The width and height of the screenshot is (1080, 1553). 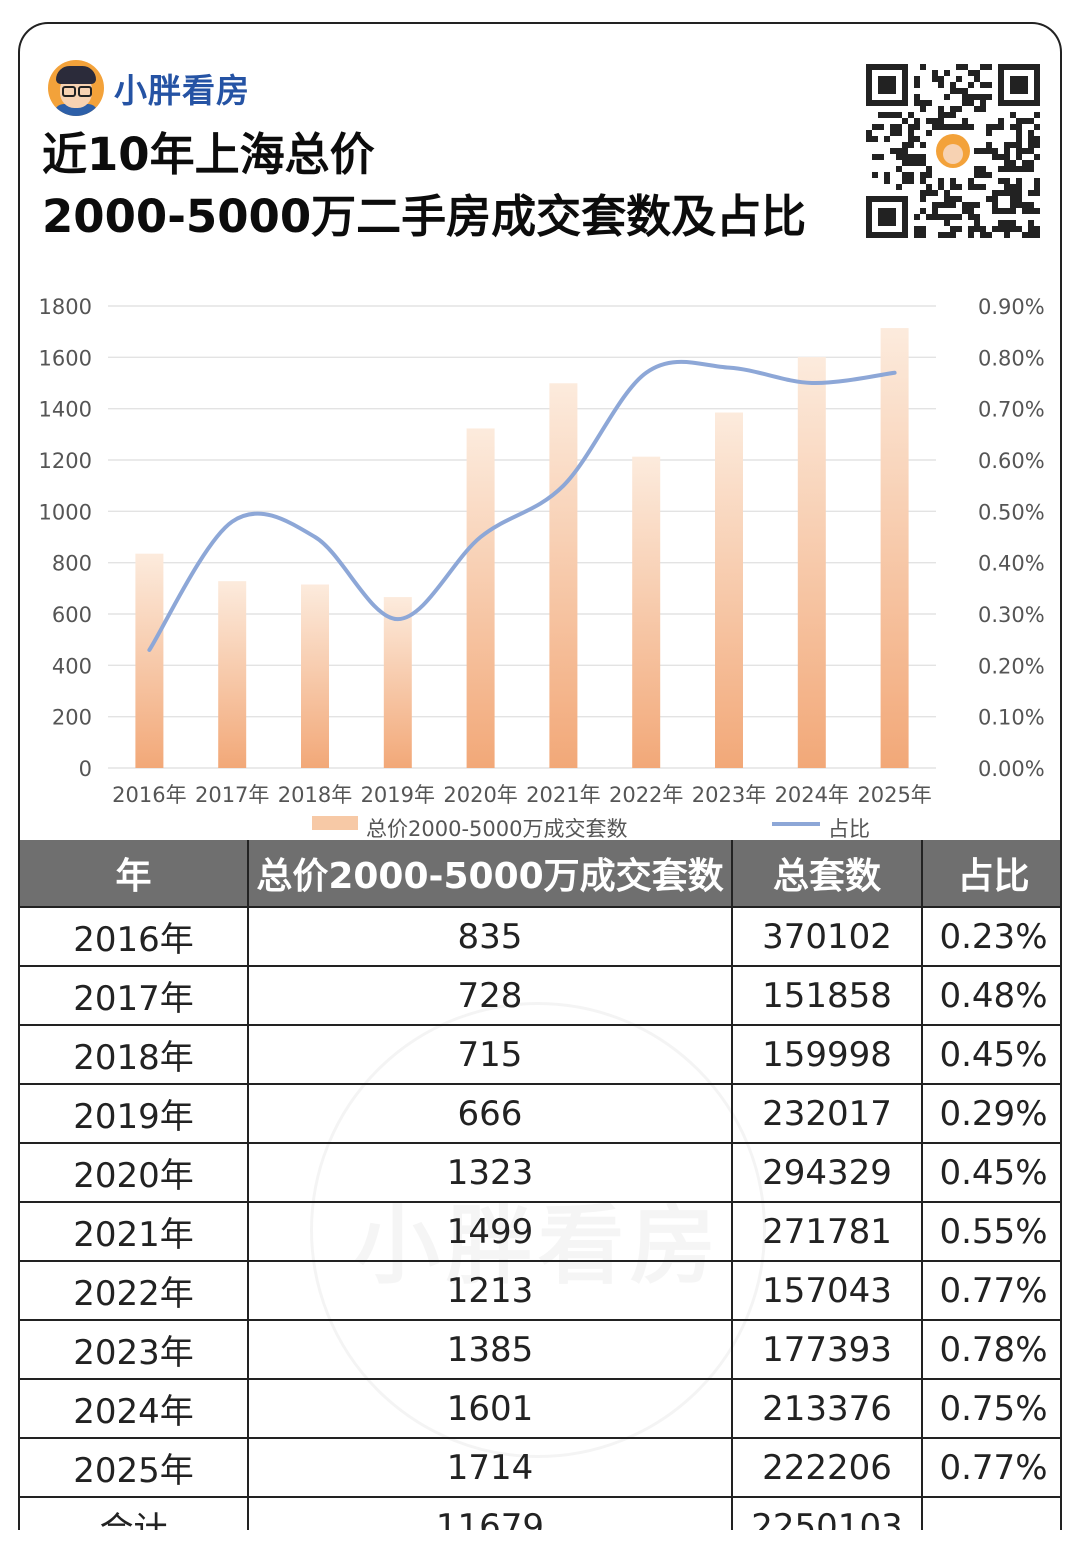 What do you see at coordinates (398, 795) in the screenshot?
I see `x-tick-label: 2019年` at bounding box center [398, 795].